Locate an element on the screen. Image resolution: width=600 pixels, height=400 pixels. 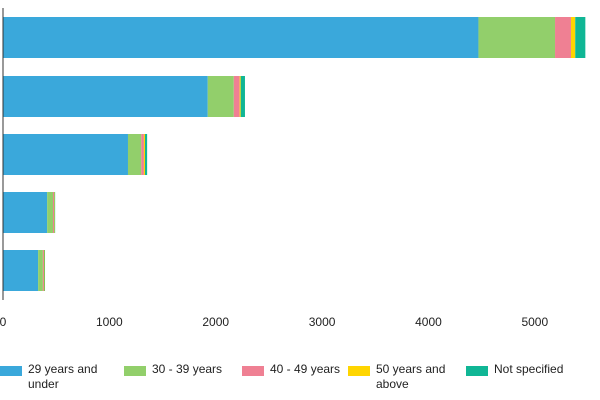
legend-item-2: 30 - 39 years is located at coordinates (178, 369).